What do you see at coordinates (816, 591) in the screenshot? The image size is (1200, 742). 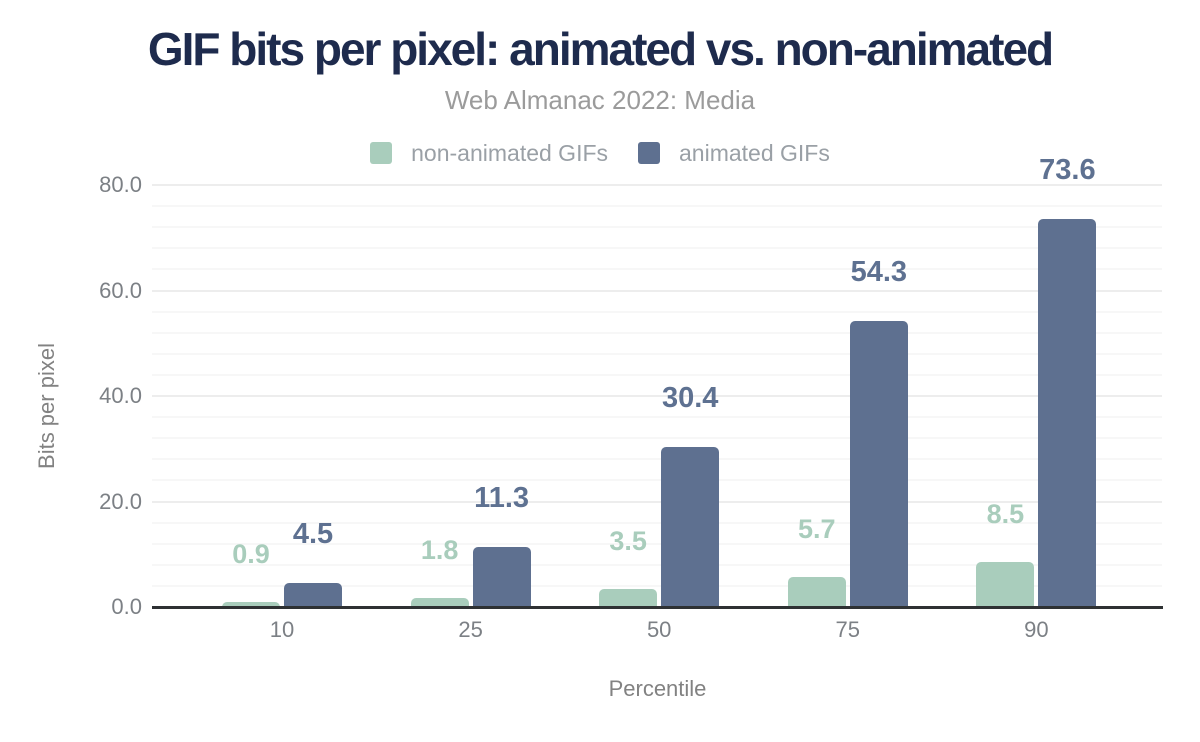 I see `bar-non-animated-p75` at bounding box center [816, 591].